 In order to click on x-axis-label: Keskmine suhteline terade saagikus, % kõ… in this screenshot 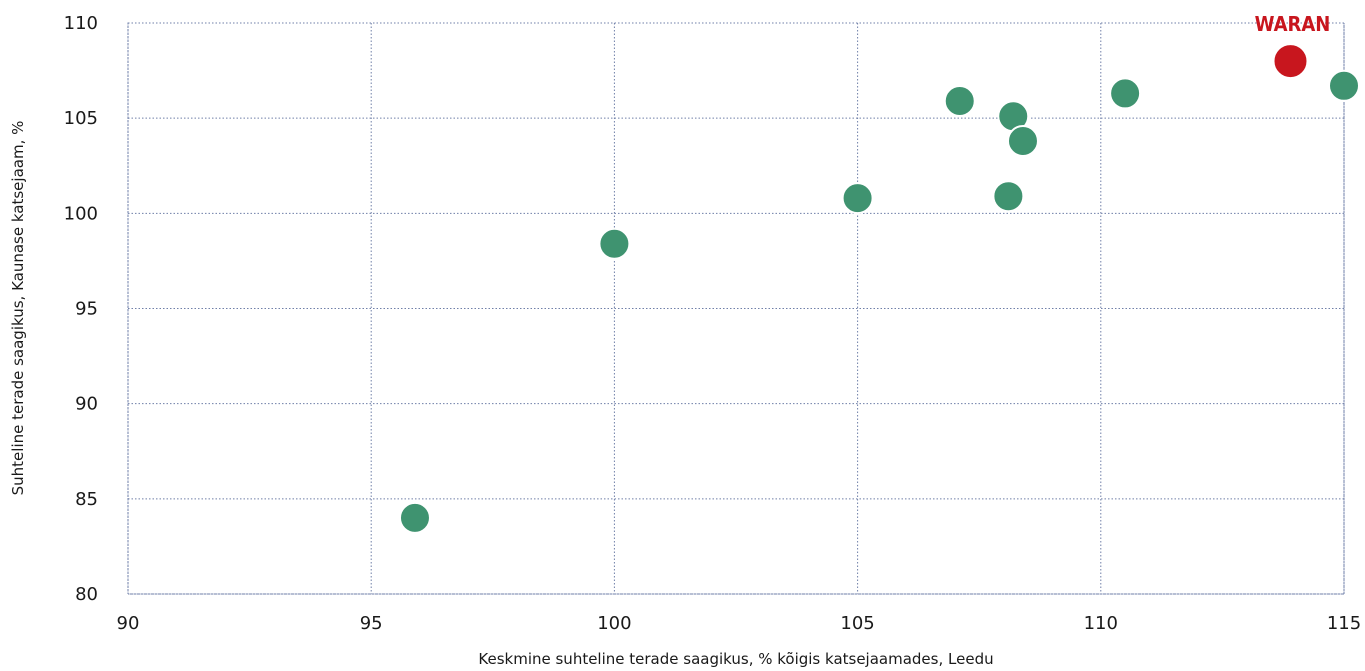, I will do `click(735, 659)`.